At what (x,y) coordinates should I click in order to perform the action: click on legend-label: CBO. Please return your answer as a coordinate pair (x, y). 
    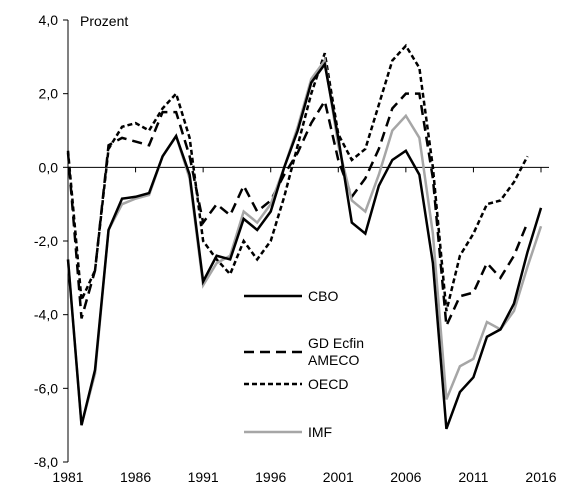
    Looking at the image, I should click on (323, 295).